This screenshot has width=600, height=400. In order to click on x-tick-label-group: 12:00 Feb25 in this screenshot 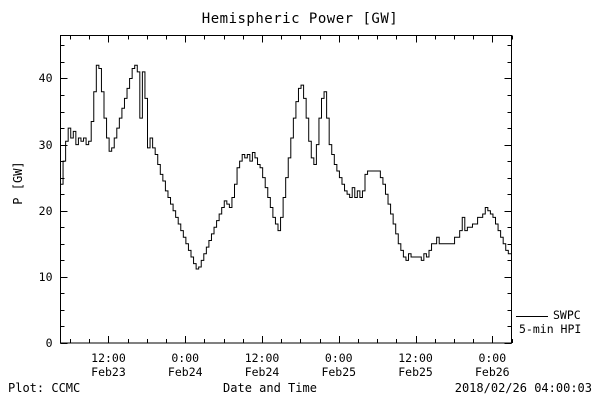, I will do `click(416, 365)`.